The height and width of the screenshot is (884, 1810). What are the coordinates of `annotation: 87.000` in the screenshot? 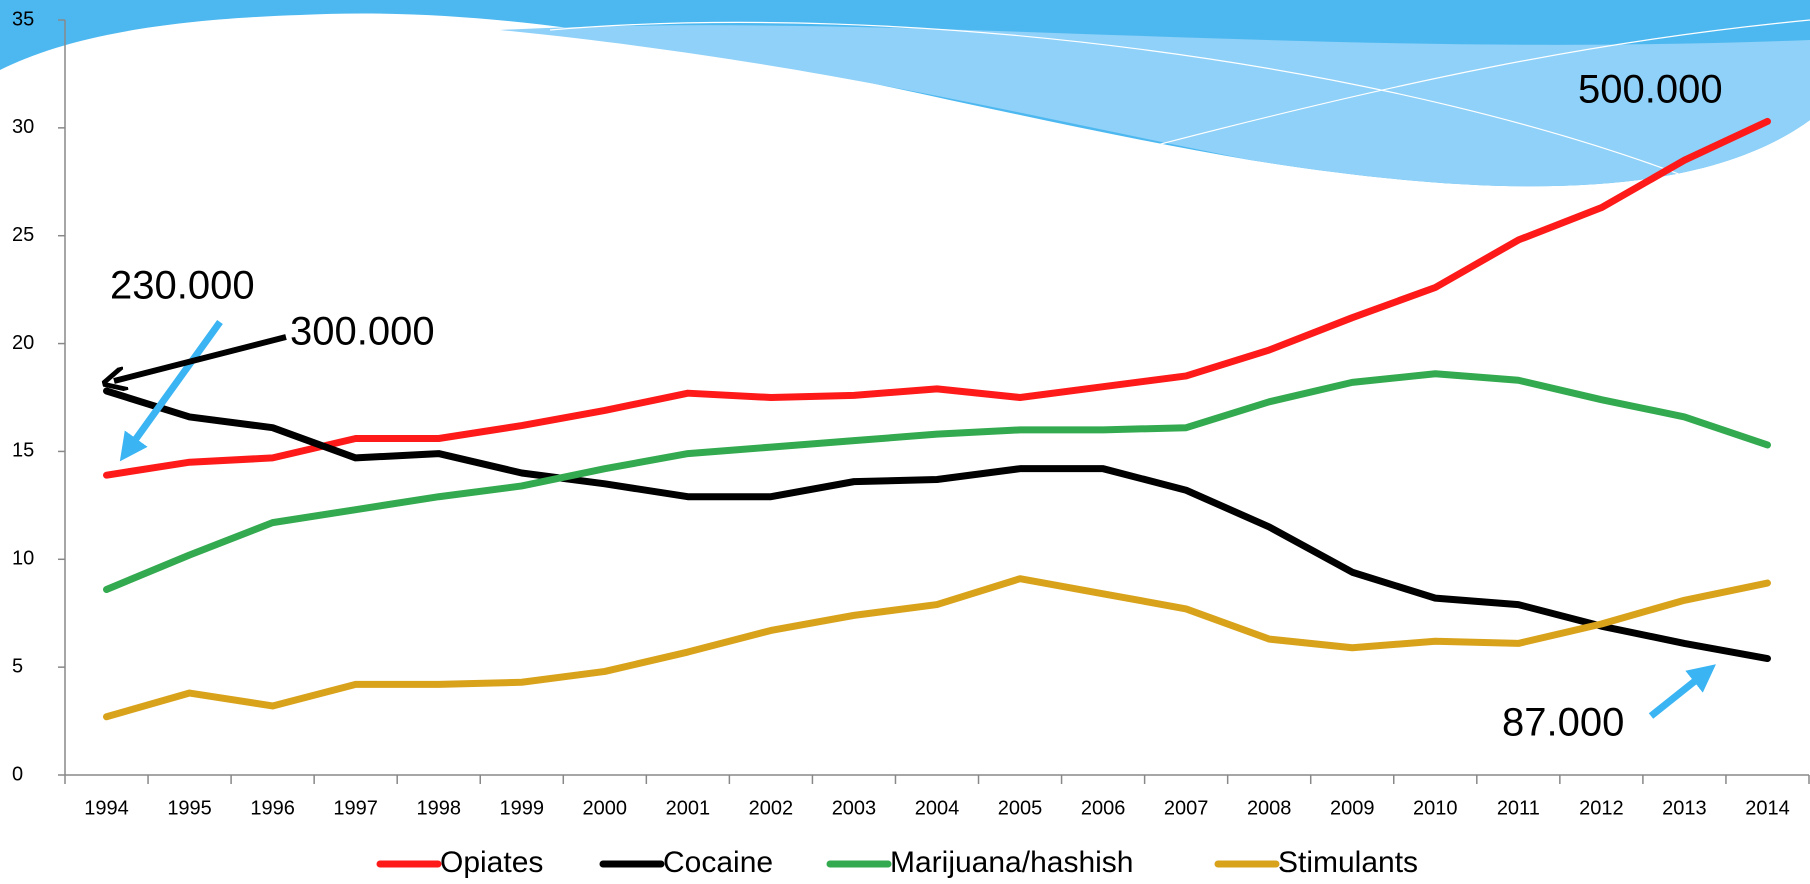 It's located at (1563, 723).